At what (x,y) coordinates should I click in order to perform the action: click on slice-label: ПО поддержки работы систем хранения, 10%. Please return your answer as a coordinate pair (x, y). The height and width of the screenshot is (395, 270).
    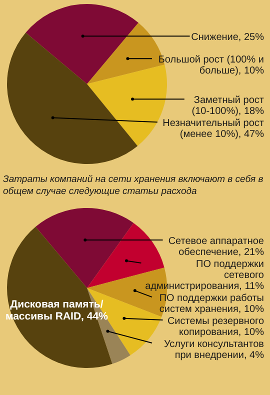
    Looking at the image, I should click on (211, 304).